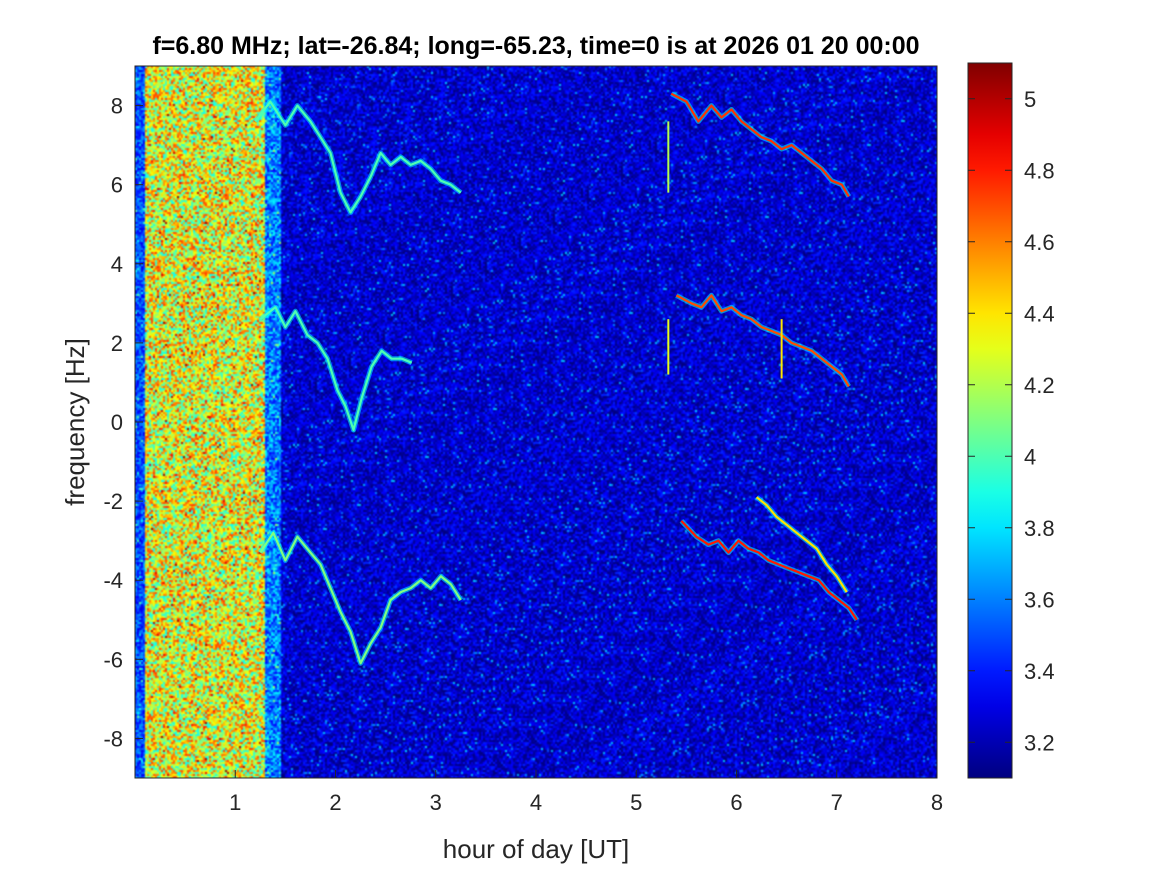 Image resolution: width=1167 pixels, height=875 pixels. I want to click on x-tick-label: 6, so click(736, 802).